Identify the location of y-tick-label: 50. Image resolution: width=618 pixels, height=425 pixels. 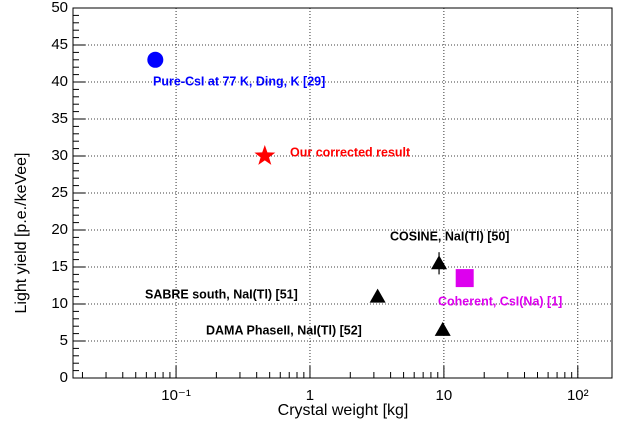
(59, 8).